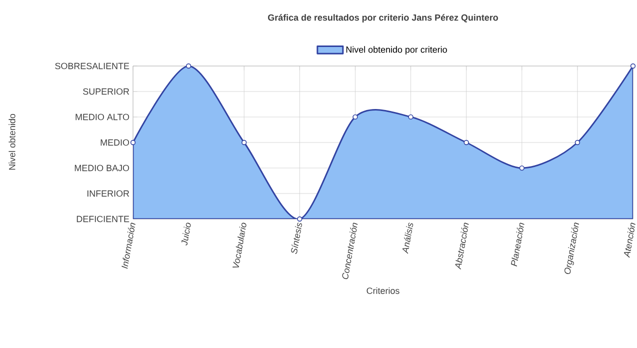 The height and width of the screenshot is (348, 637). I want to click on x-tick-label: Planeación, so click(517, 244).